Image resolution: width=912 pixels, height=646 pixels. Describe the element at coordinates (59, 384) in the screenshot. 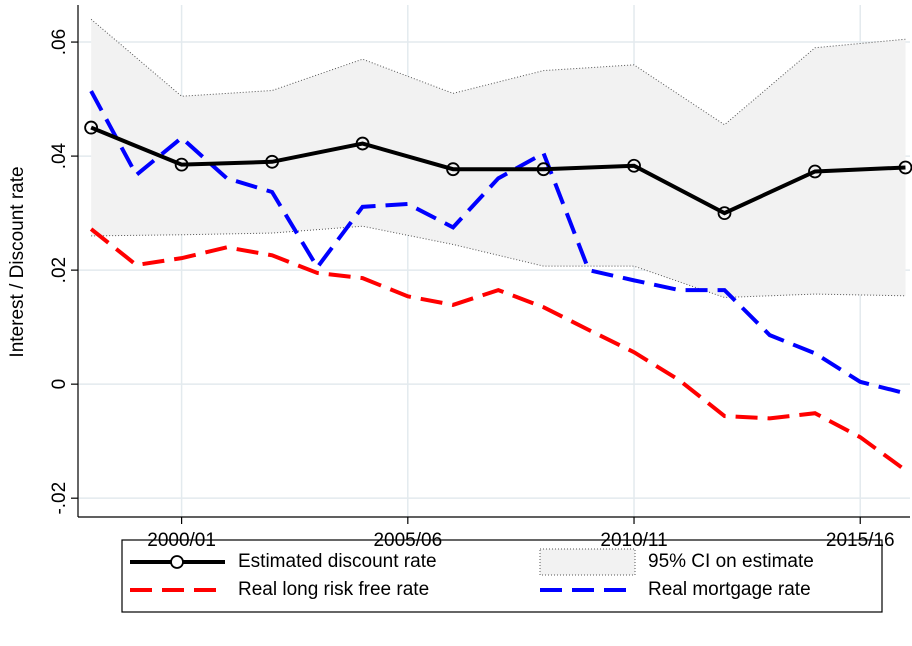

I see `y-tick-label: 0` at that location.